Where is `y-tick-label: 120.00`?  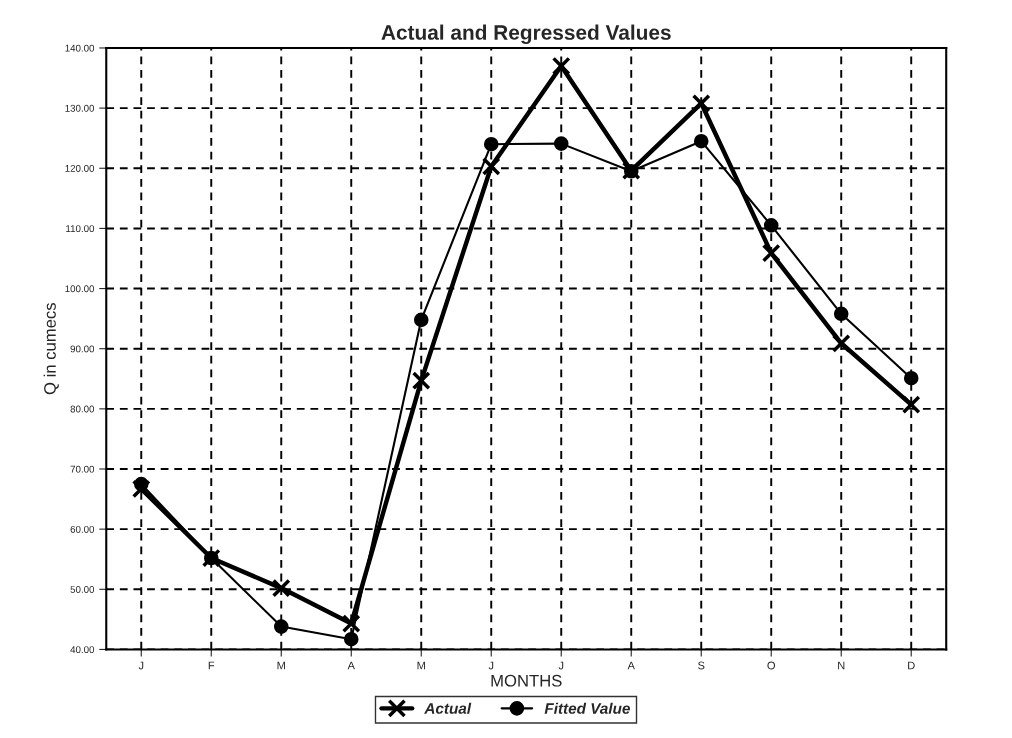 y-tick-label: 120.00 is located at coordinates (80, 168).